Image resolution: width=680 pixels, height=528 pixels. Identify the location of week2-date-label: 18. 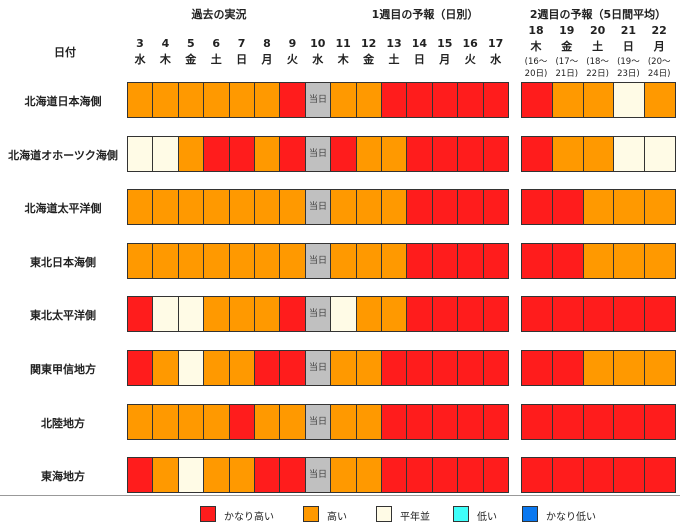
(536, 30).